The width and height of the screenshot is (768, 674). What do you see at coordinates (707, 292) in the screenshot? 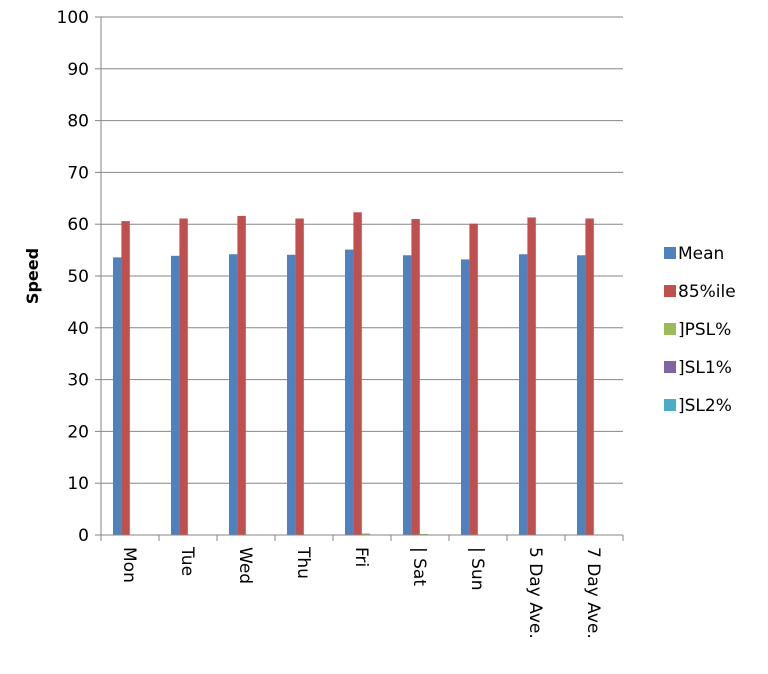
I see `legend-label: 85%ile` at bounding box center [707, 292].